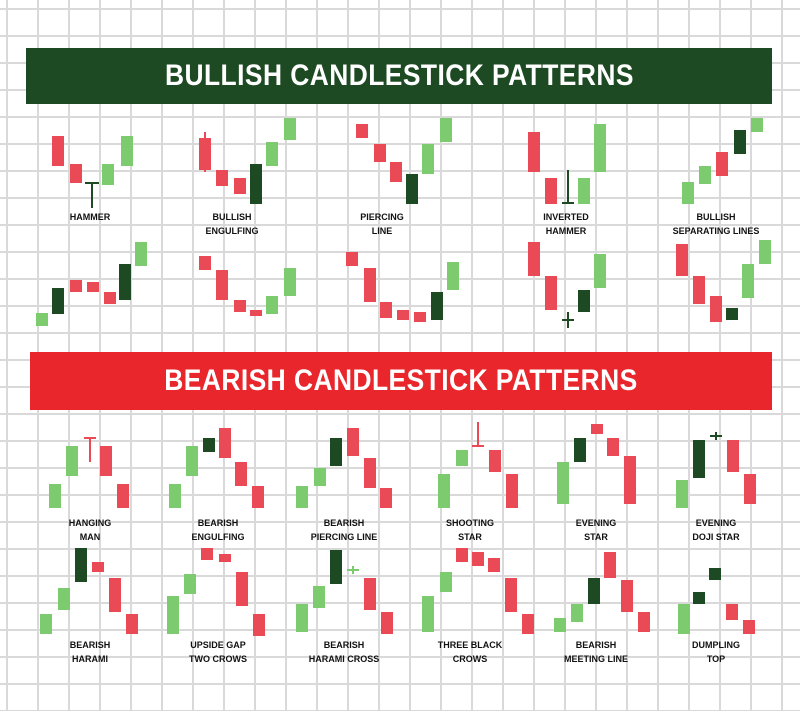  Describe the element at coordinates (567, 285) in the screenshot. I see `pattern-bull-row2-d` at that location.